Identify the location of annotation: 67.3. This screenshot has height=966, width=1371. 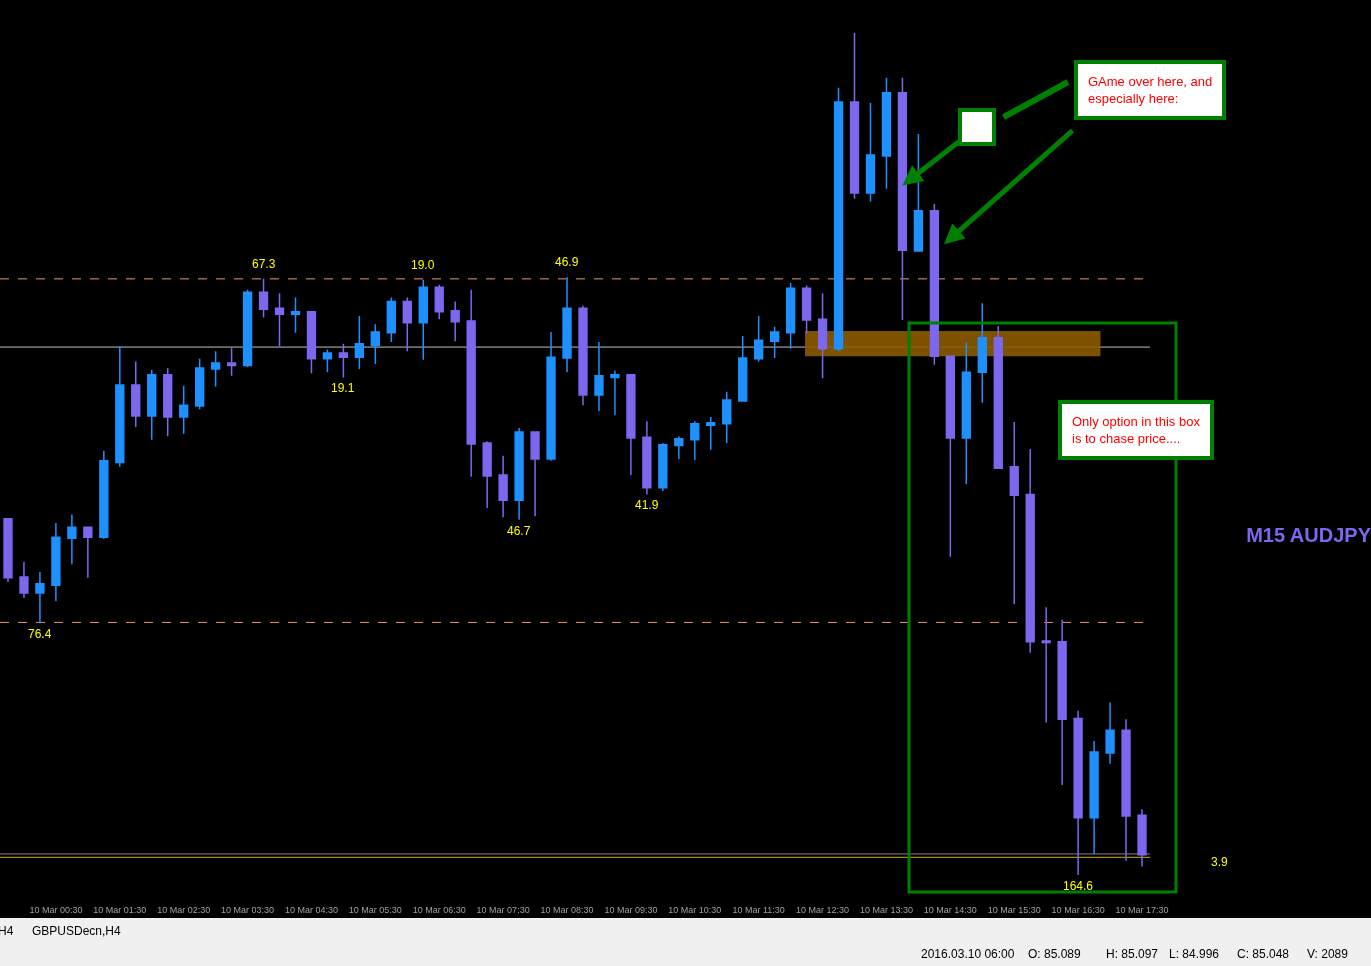
(264, 264).